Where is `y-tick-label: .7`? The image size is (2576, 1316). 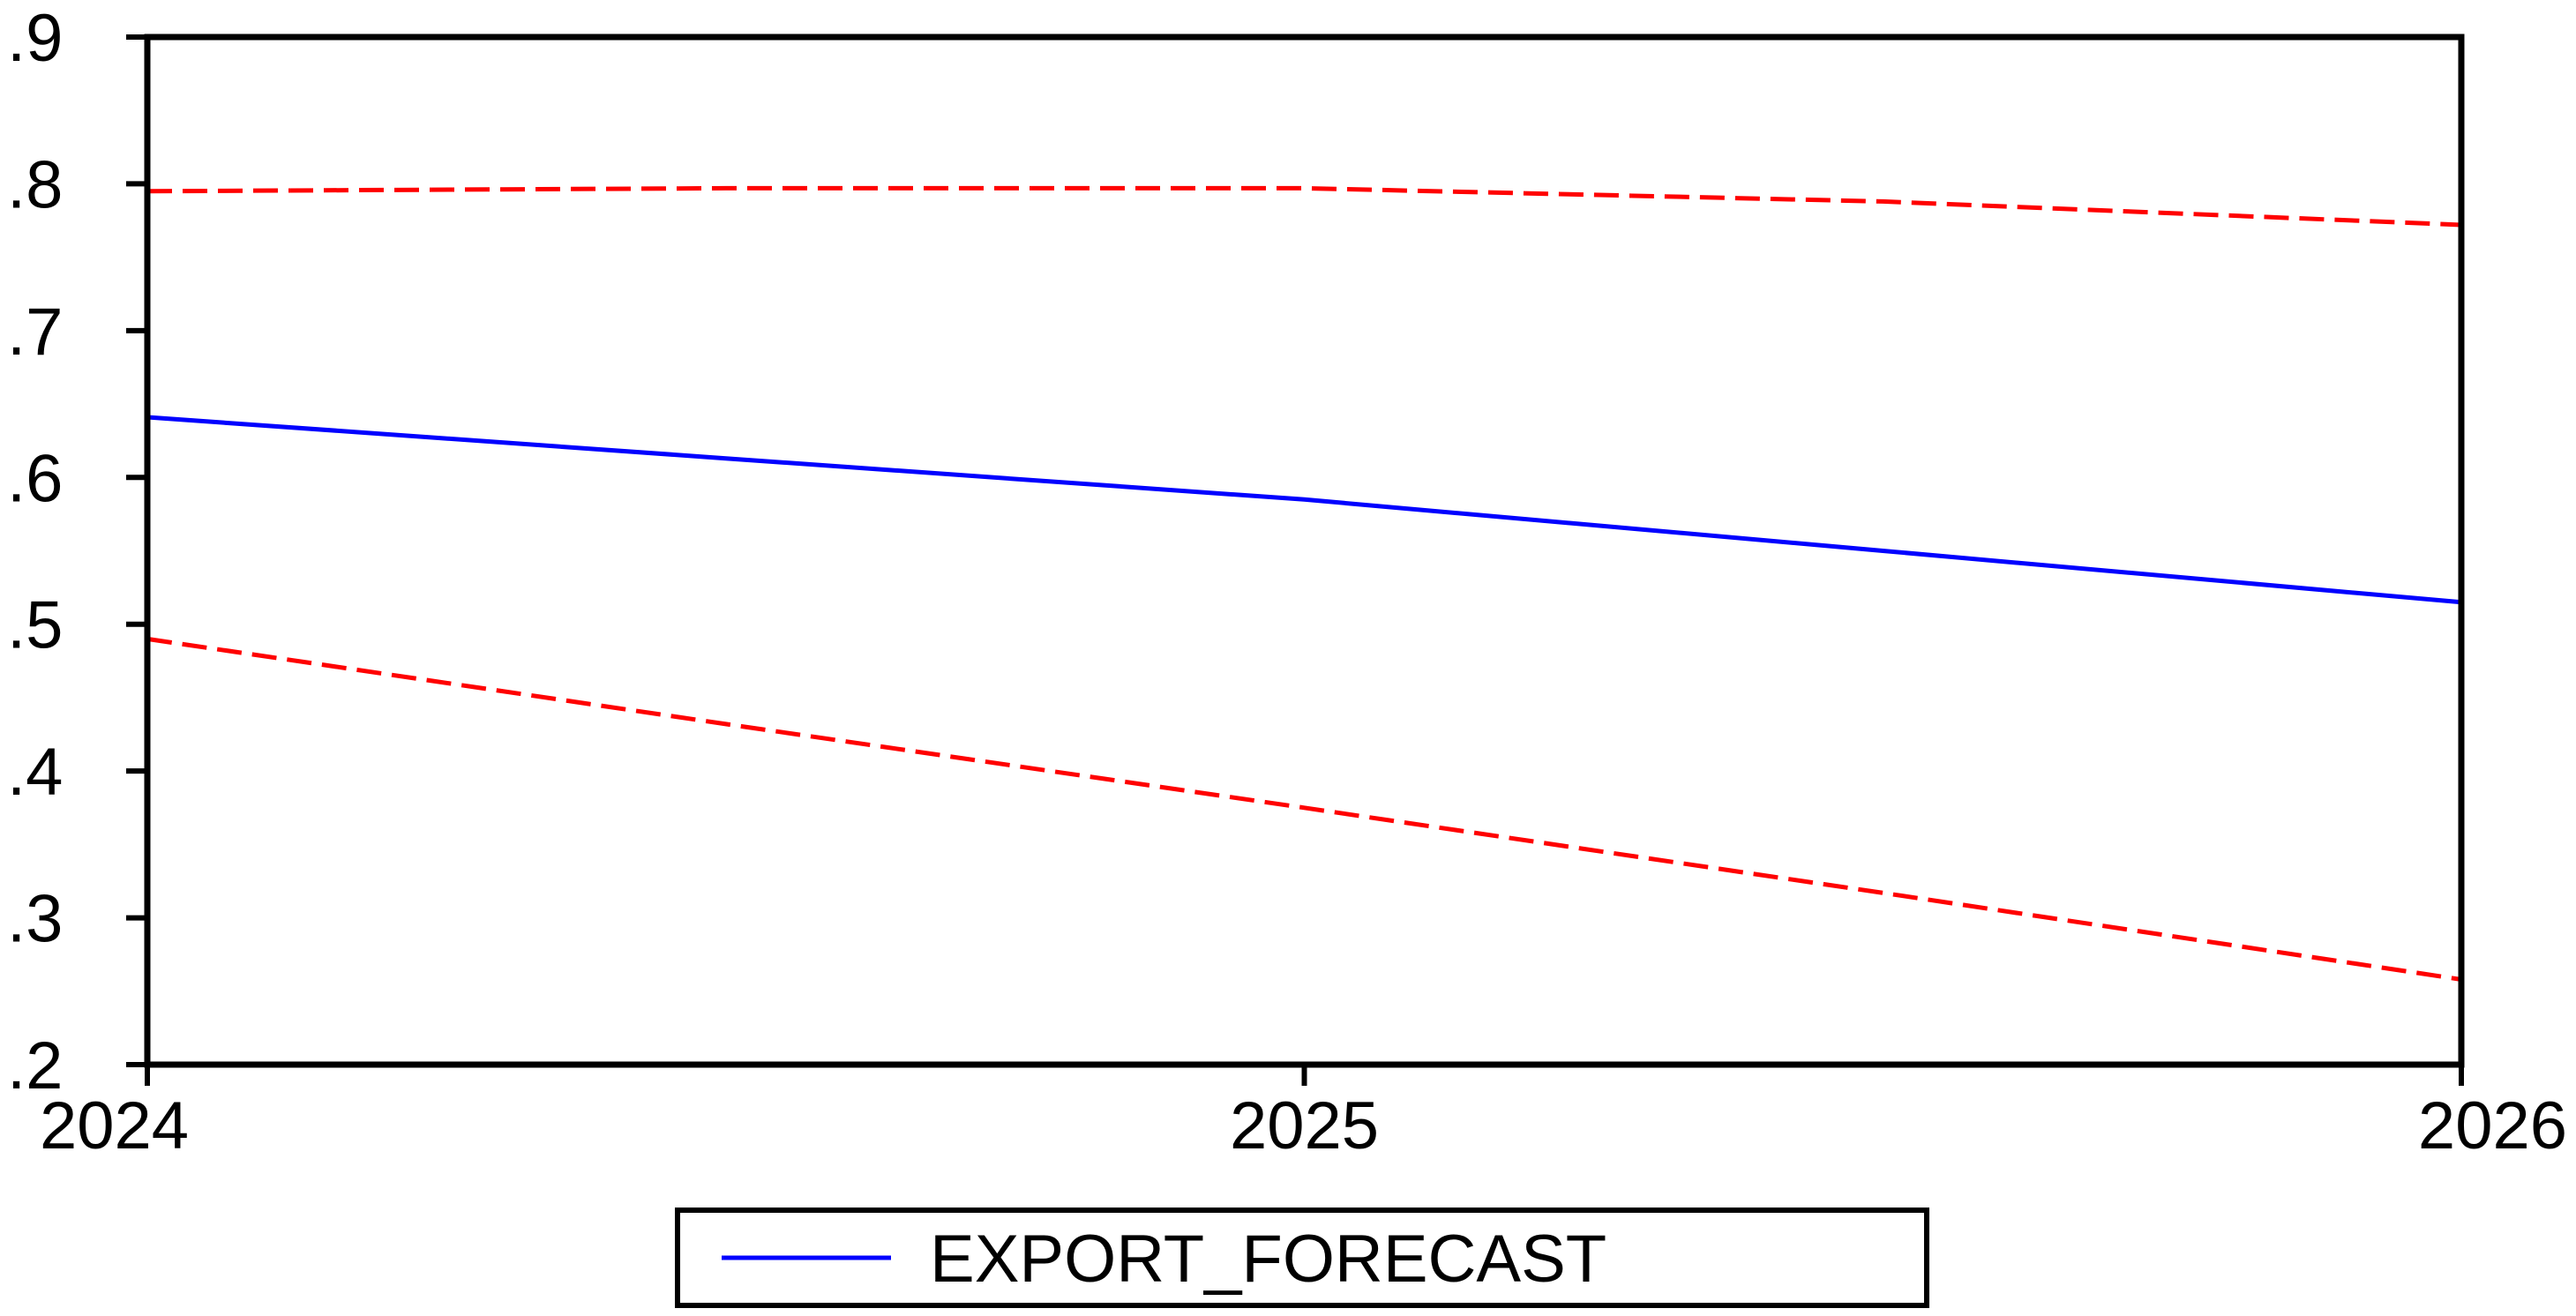
y-tick-label: .7 is located at coordinates (35, 332).